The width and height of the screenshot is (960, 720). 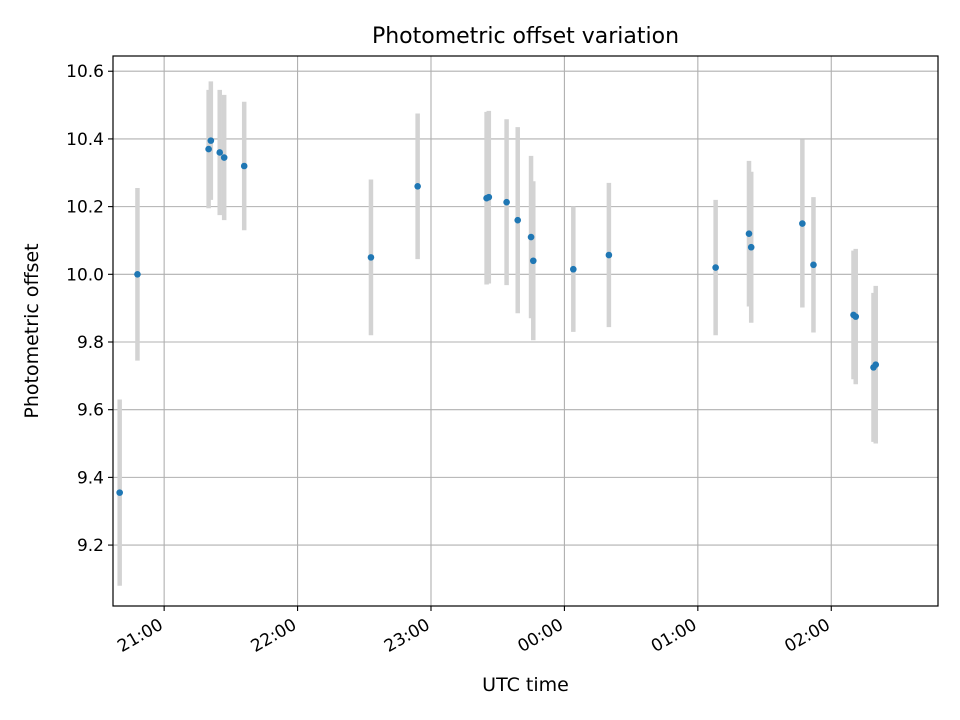 What do you see at coordinates (90, 546) in the screenshot?
I see `y-tick-label: 9.2` at bounding box center [90, 546].